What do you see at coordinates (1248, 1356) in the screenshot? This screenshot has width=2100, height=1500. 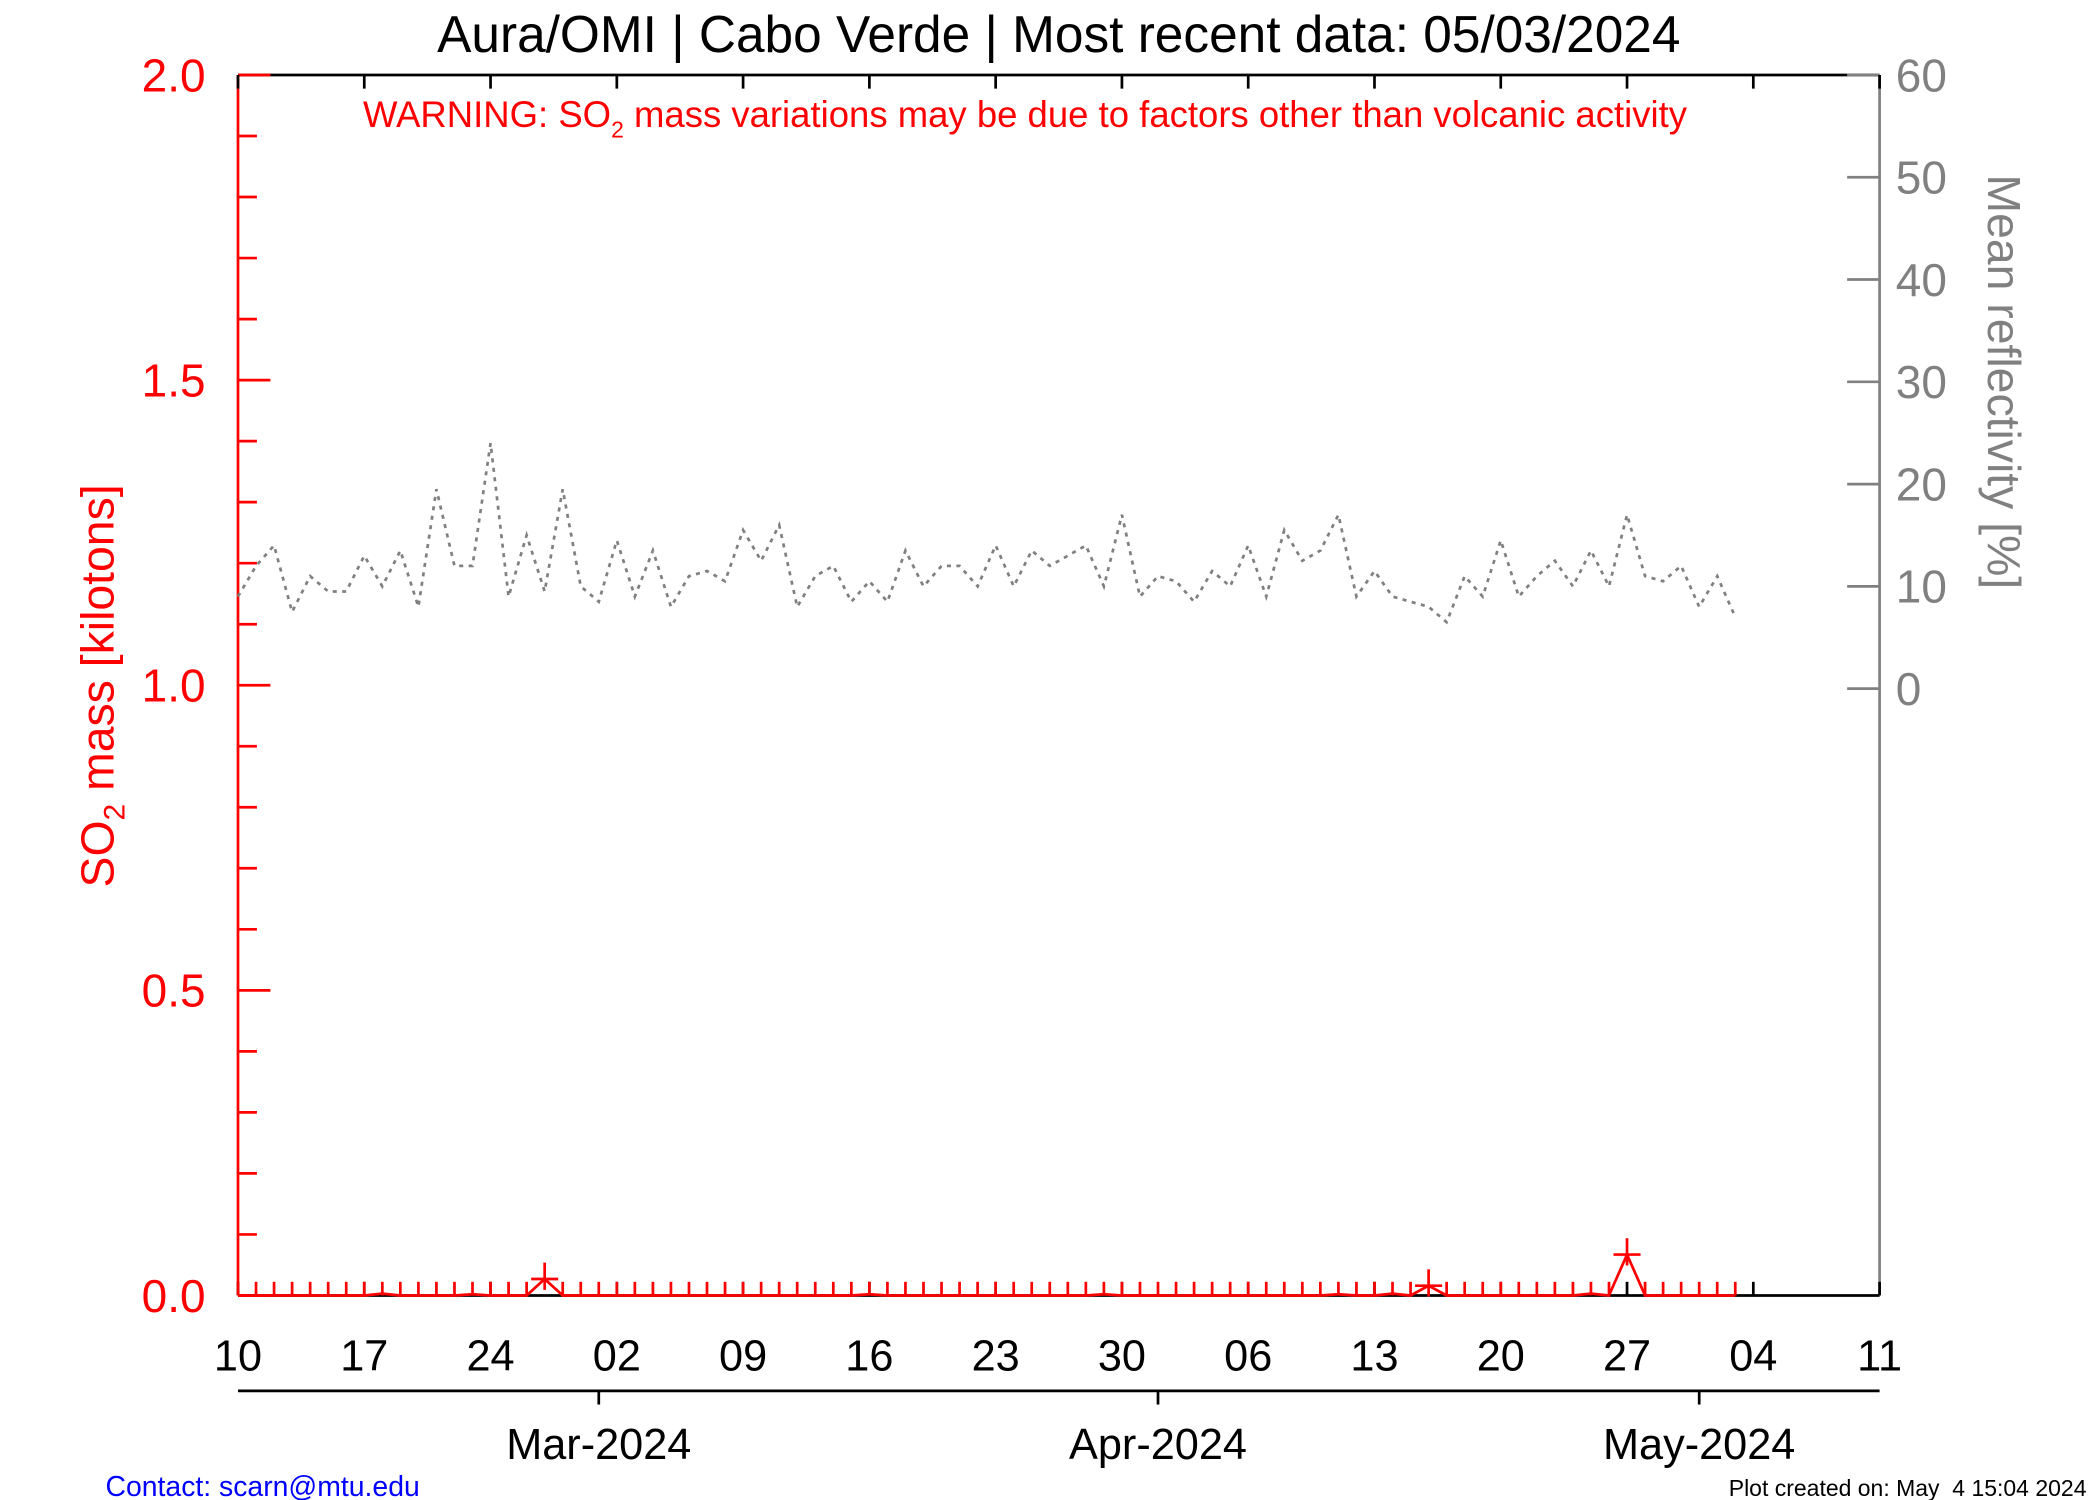 I see `x-tick-label: 06` at bounding box center [1248, 1356].